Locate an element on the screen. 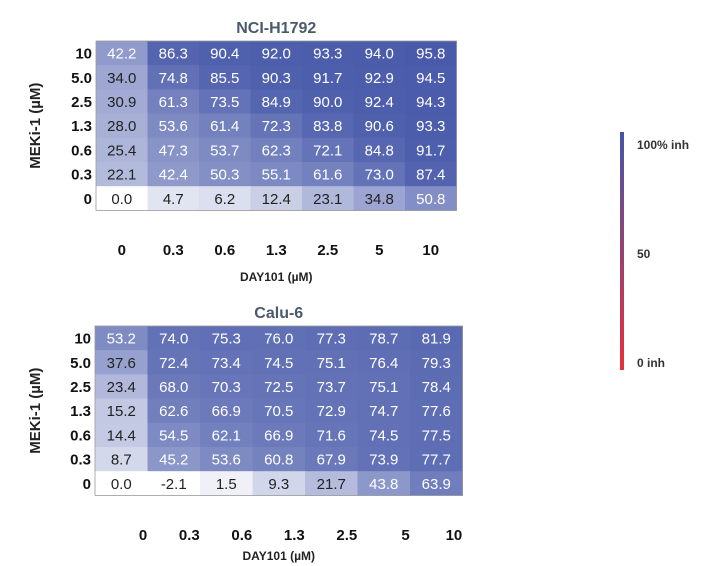 The width and height of the screenshot is (708, 566). cell-value-label: 4.7 is located at coordinates (173, 199).